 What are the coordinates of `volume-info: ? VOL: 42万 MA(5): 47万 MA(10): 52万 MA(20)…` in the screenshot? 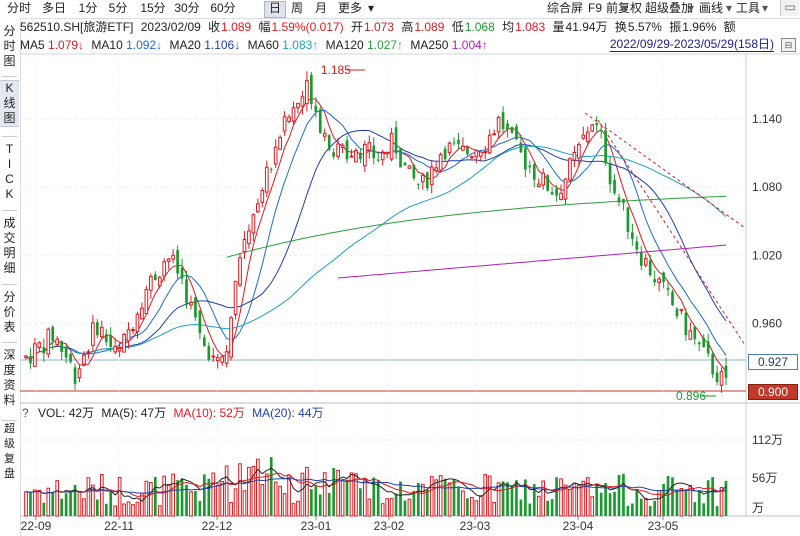 It's located at (172, 413).